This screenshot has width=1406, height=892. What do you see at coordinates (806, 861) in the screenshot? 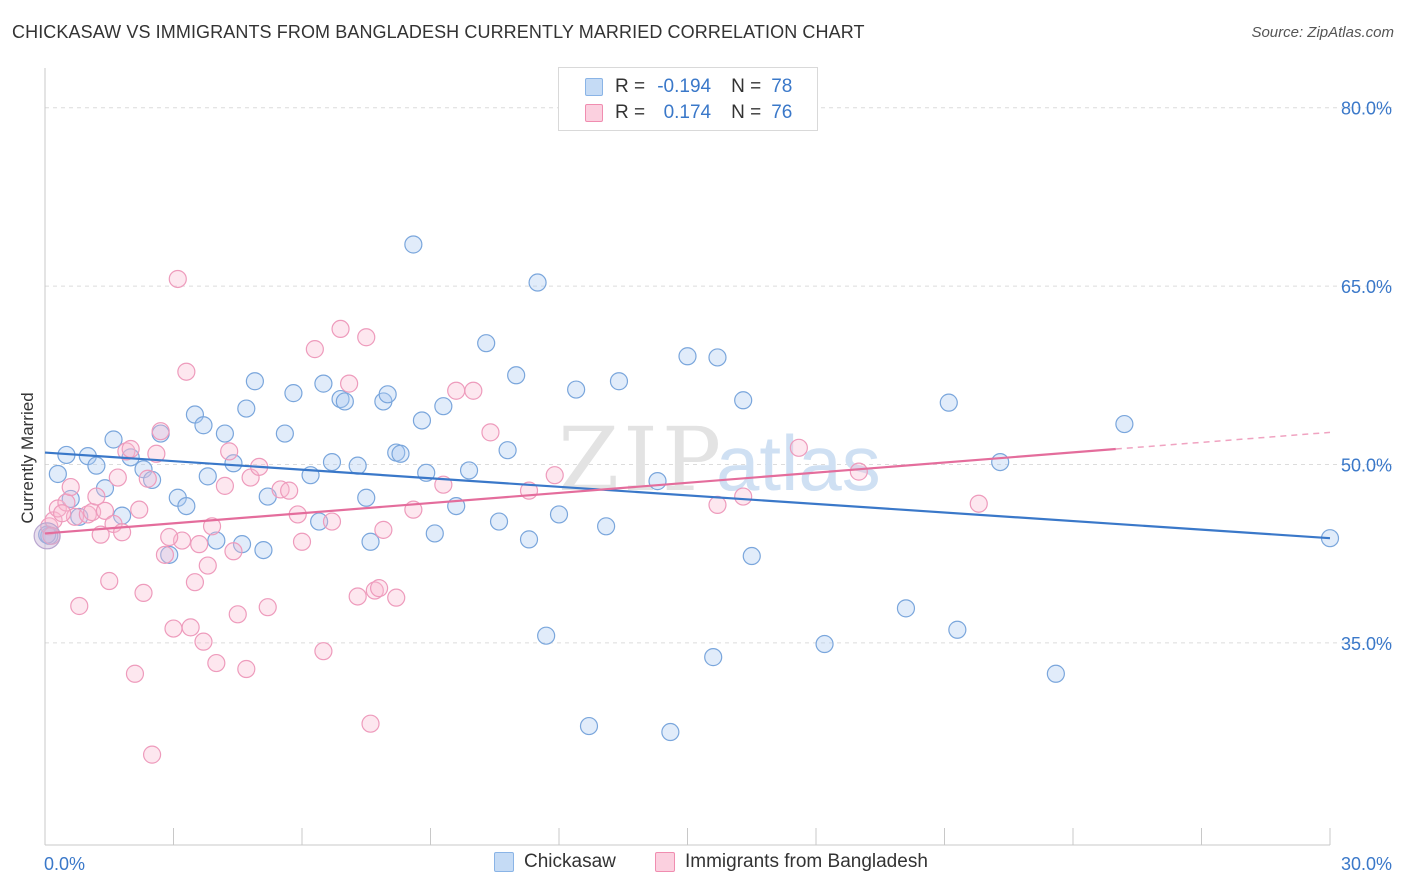
I see `series-name-bangladesh: Immigrants from Bangladesh` at bounding box center [806, 861].